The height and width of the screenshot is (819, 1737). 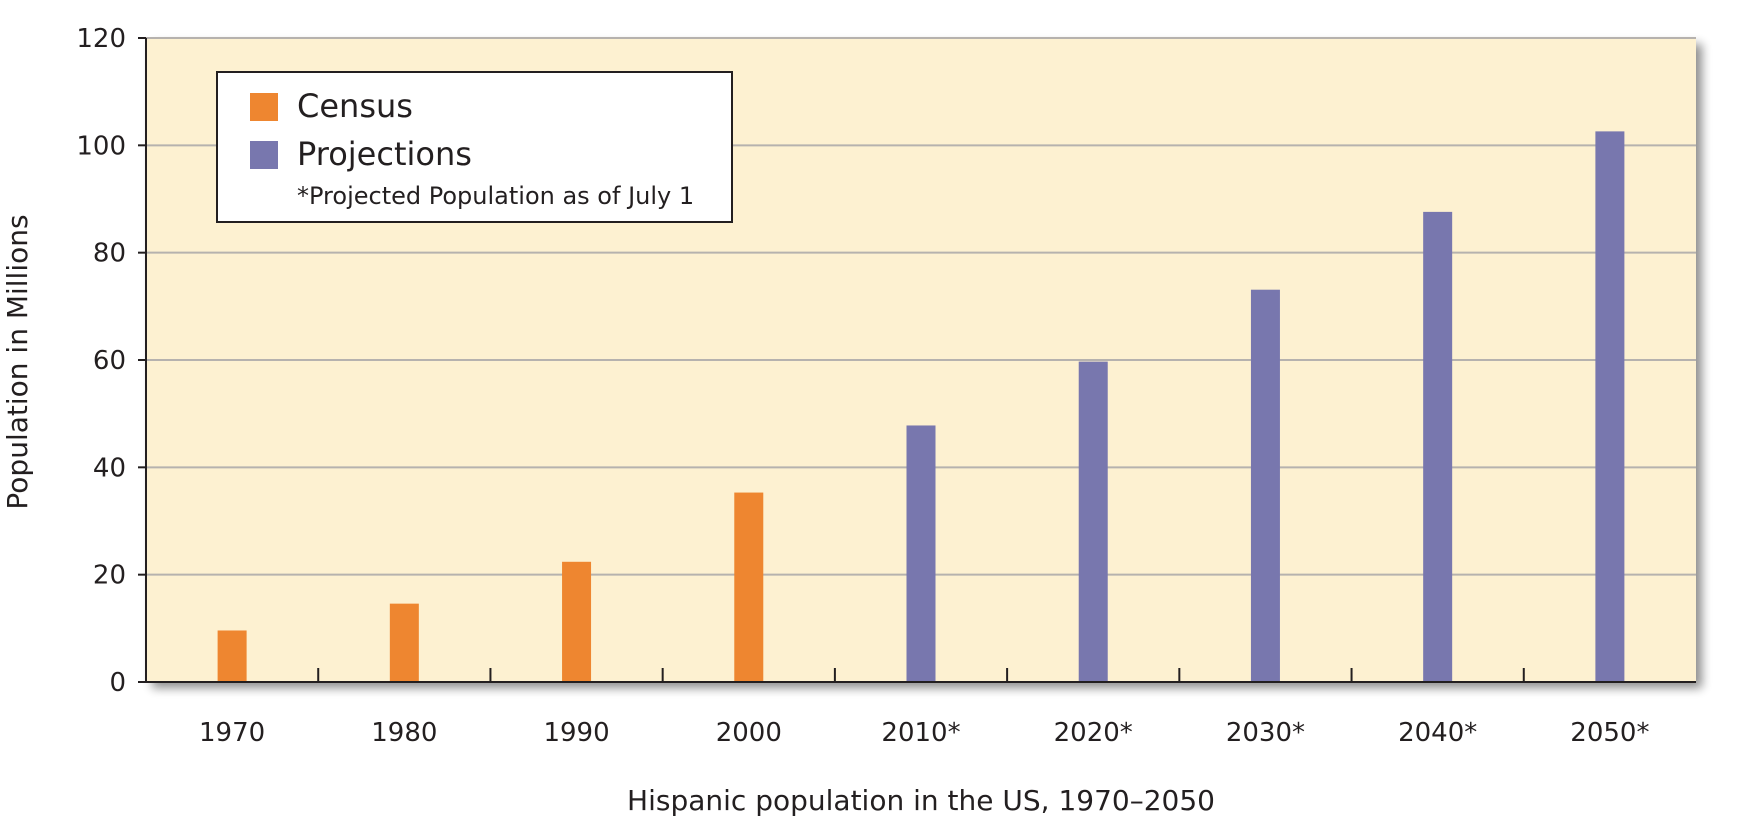 I want to click on legend-label-projections: Projections, so click(x=384, y=154).